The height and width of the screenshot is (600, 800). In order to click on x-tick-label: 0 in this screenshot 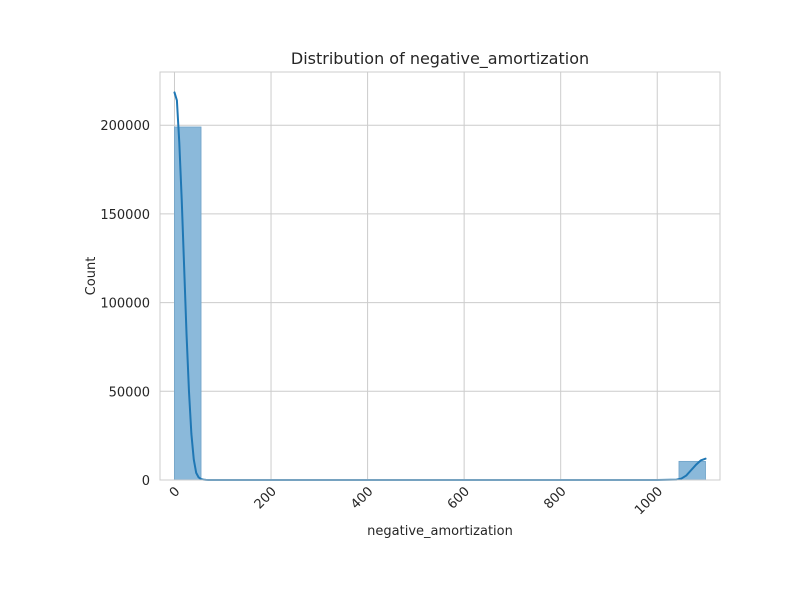, I will do `click(175, 492)`.